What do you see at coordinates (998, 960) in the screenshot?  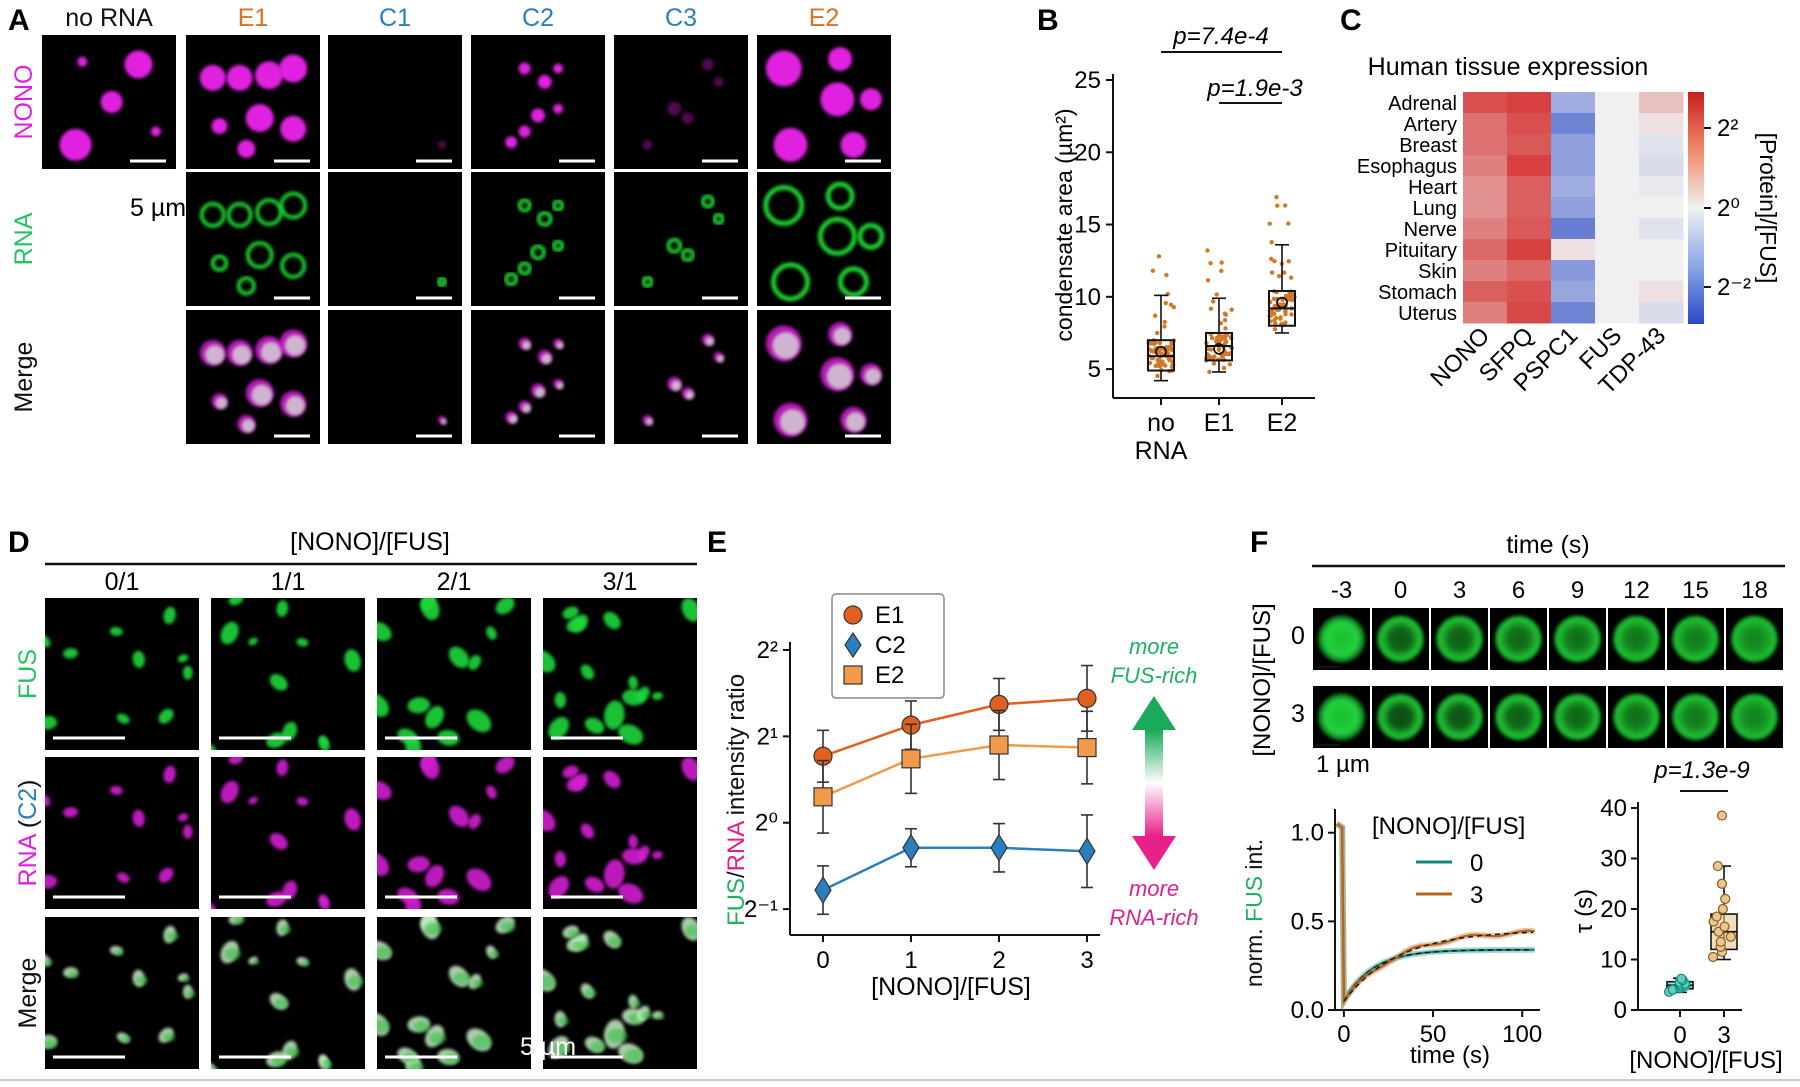 I see `panel-e-x-tick-label: 2` at bounding box center [998, 960].